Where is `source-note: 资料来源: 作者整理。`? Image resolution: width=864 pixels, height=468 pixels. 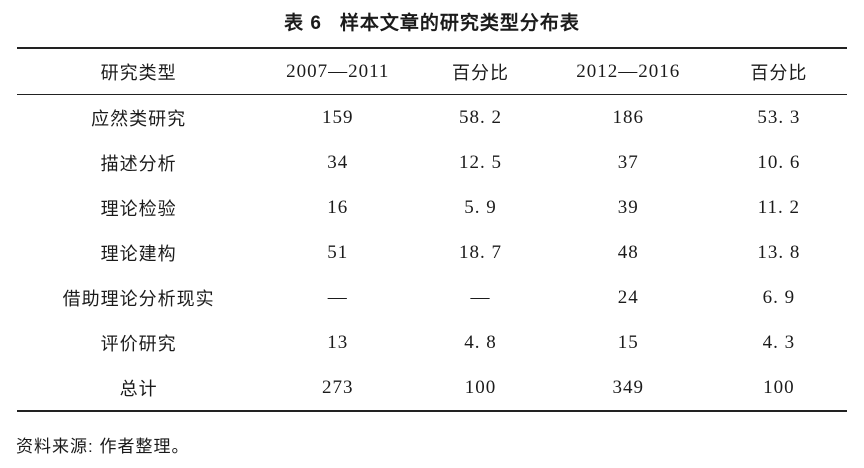
source-note: 资料来源: 作者整理。 is located at coordinates (103, 446).